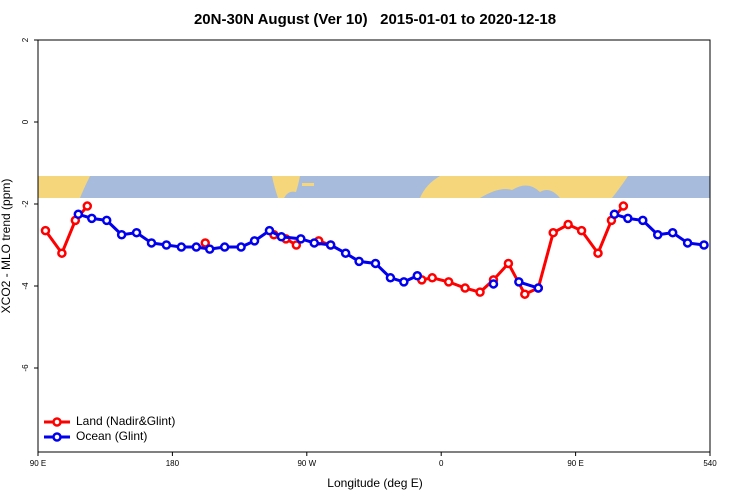 The height and width of the screenshot is (500, 750). What do you see at coordinates (334, 251) in the screenshot?
I see `series-line` at bounding box center [334, 251].